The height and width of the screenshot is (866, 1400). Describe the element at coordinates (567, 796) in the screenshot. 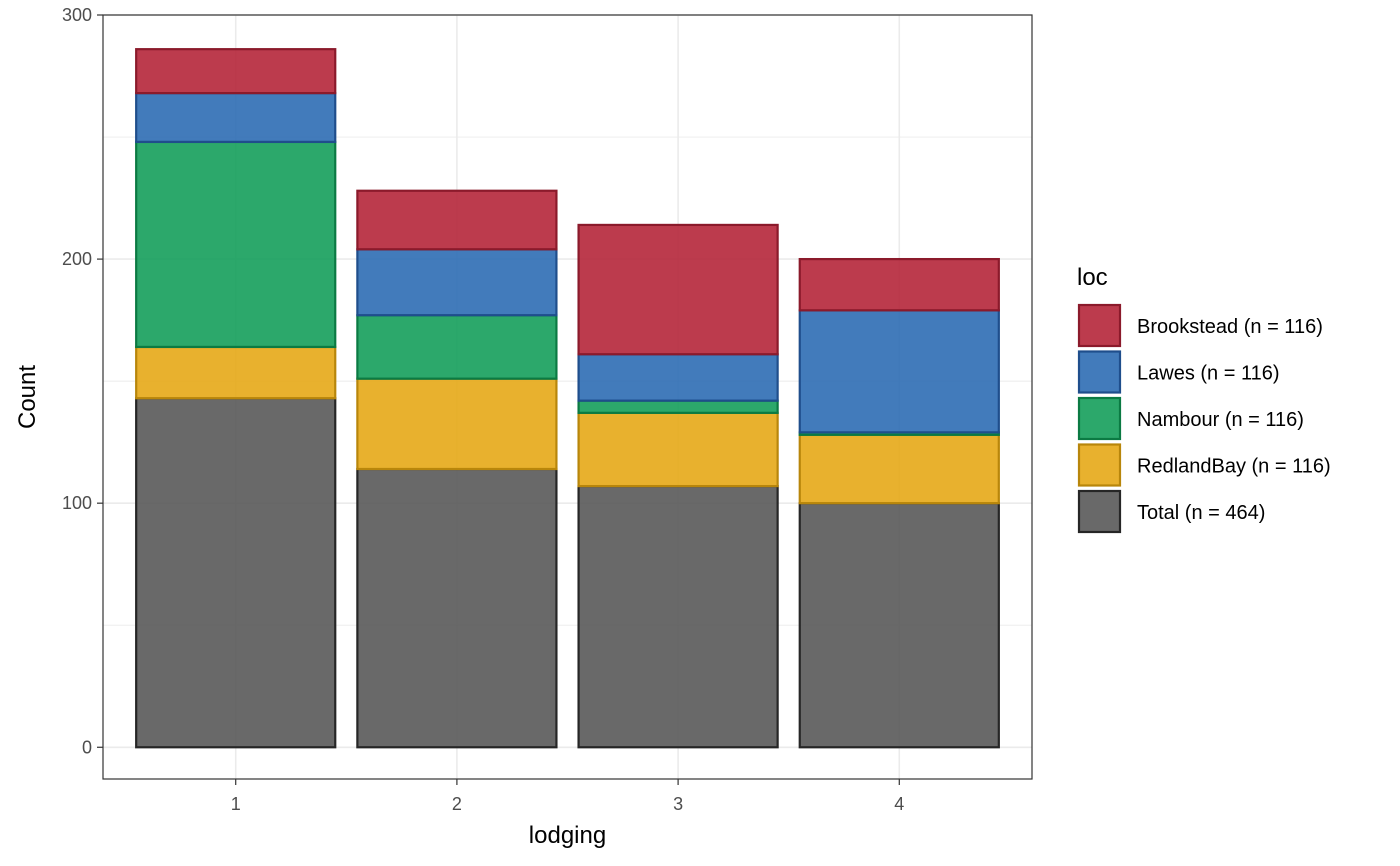

I see `x-axis: 1 2 3 4` at that location.